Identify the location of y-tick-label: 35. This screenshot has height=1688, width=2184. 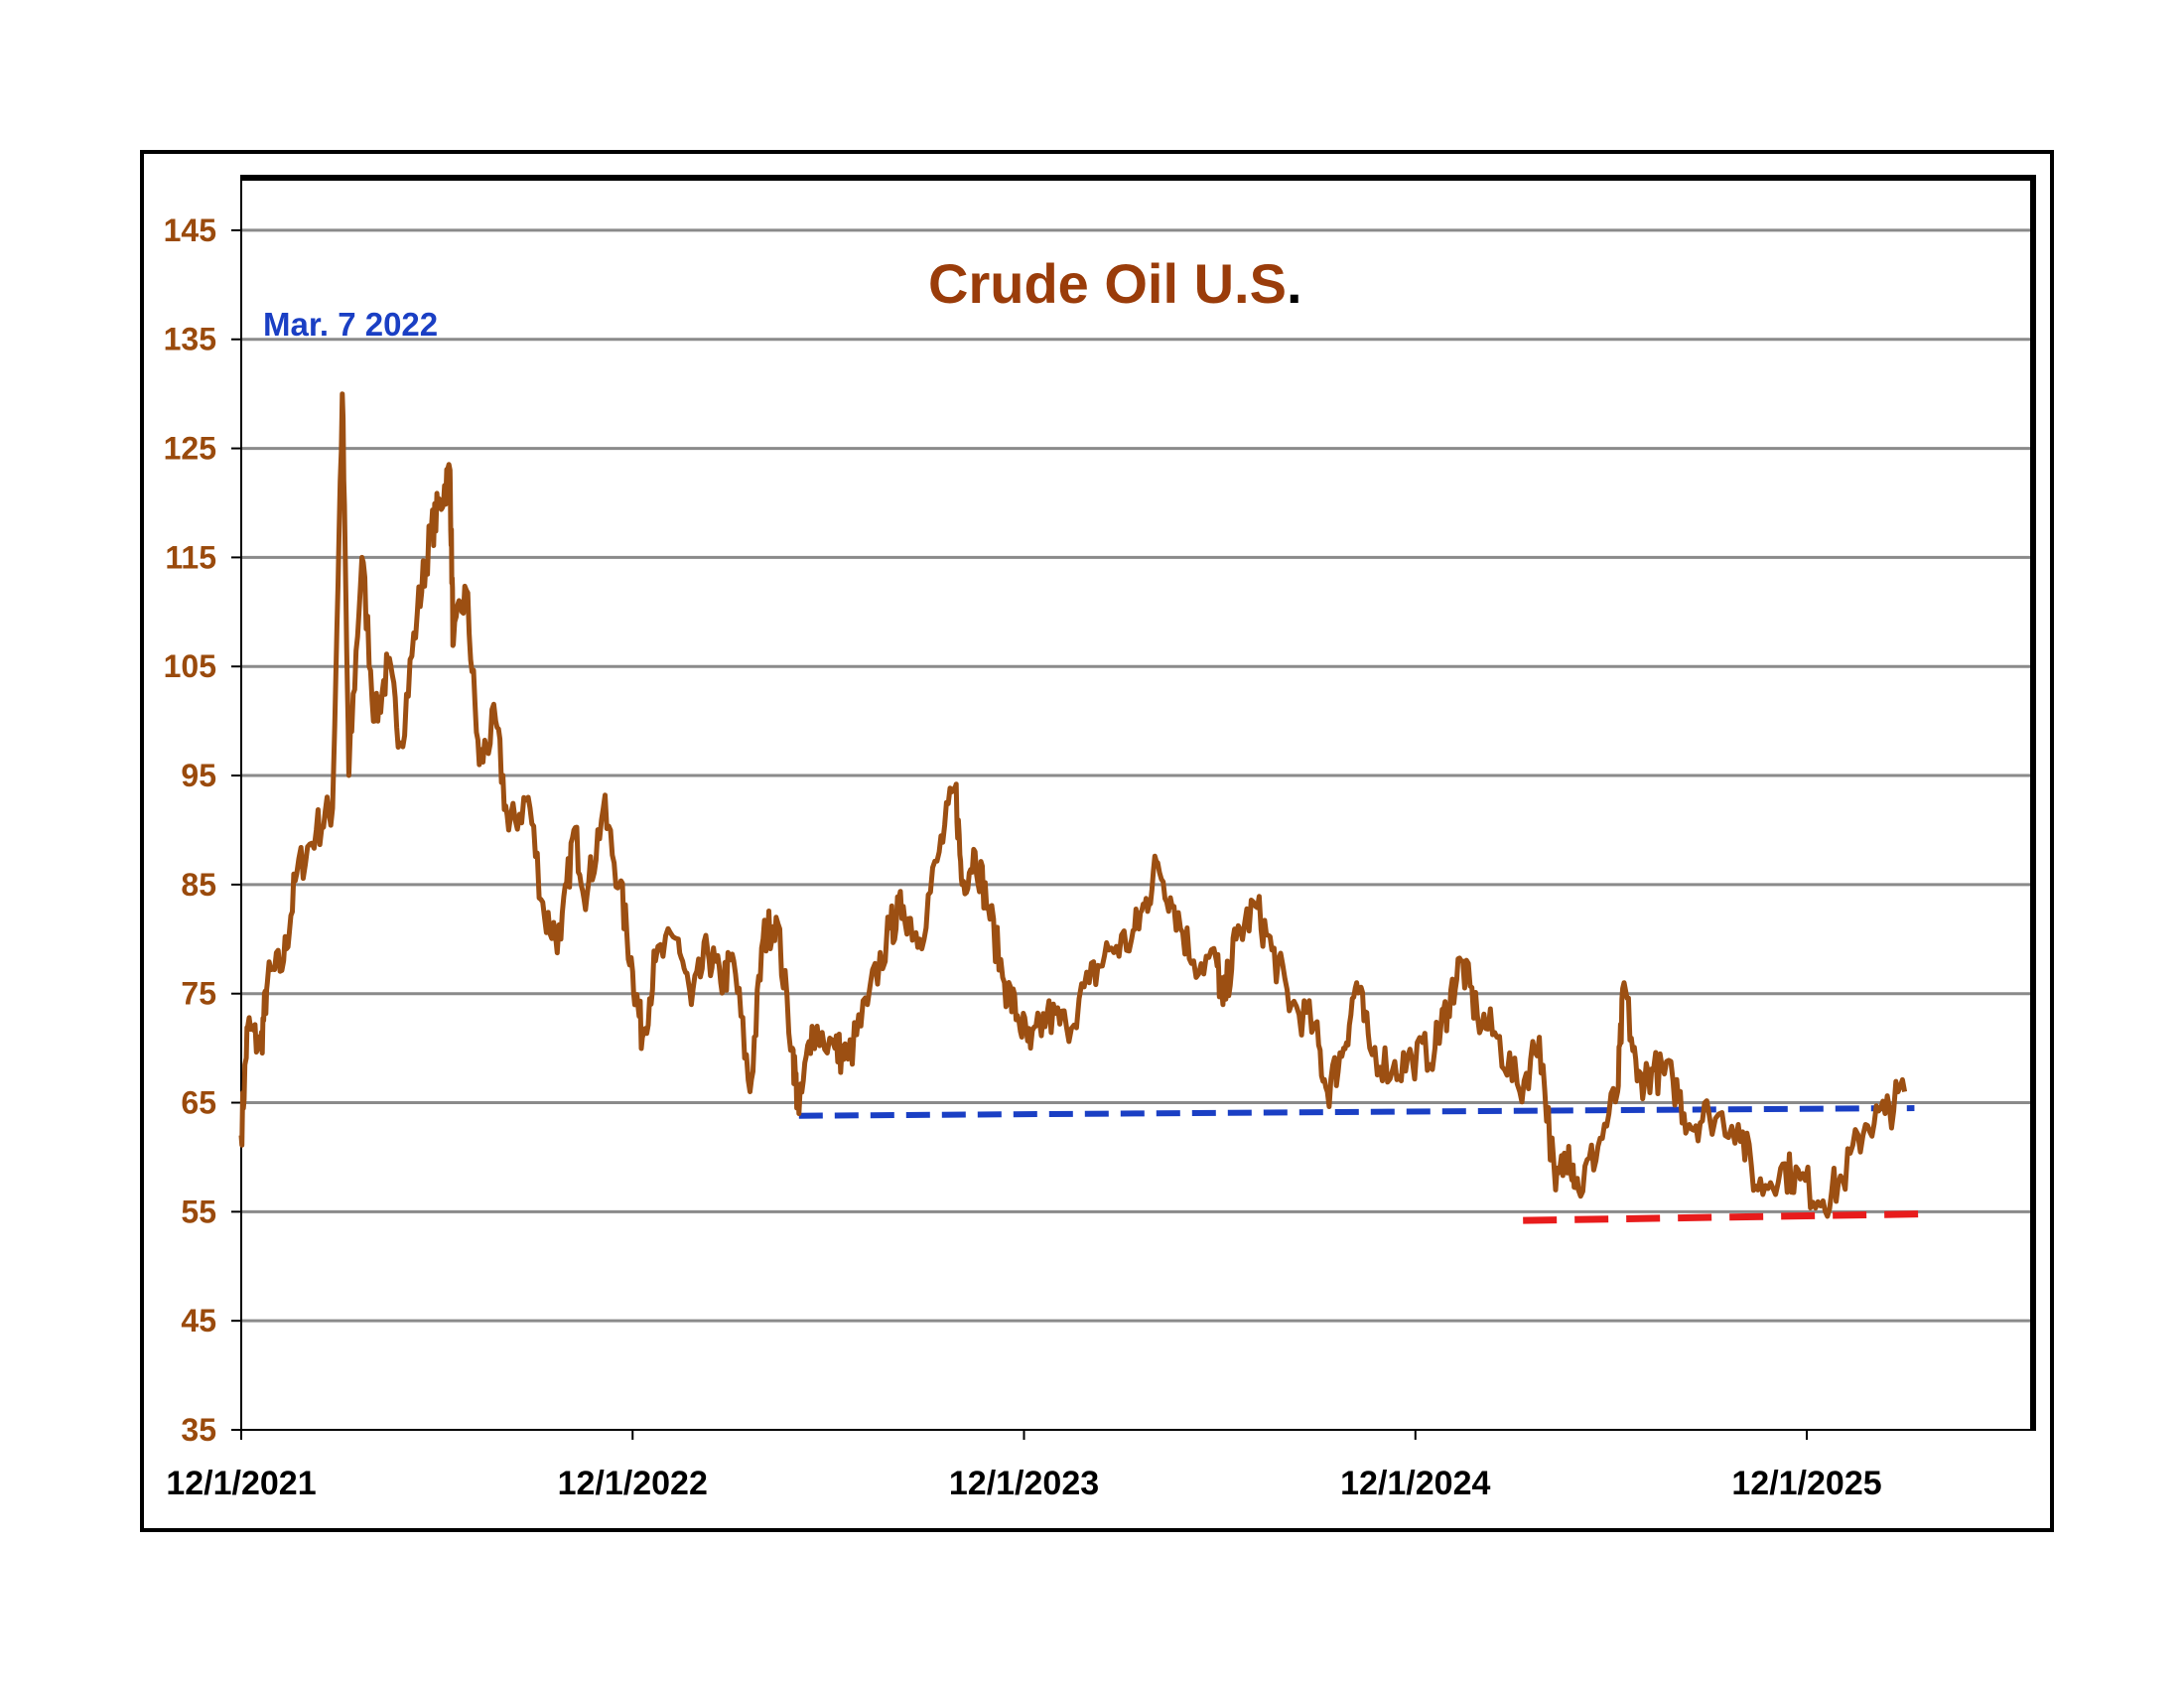
(198, 1430).